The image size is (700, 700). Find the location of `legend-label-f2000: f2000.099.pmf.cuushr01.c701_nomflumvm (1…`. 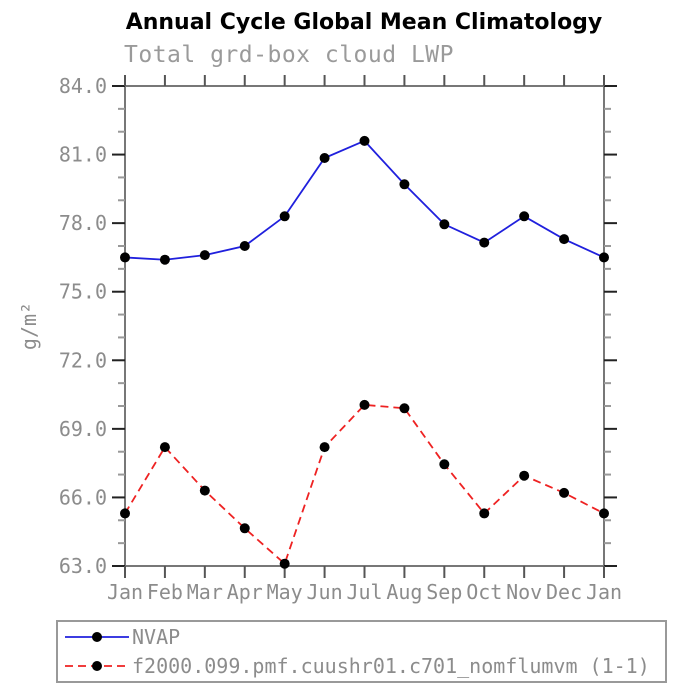

legend-label-f2000: f2000.099.pmf.cuushr01.c701_nomflumvm (1… is located at coordinates (391, 666).